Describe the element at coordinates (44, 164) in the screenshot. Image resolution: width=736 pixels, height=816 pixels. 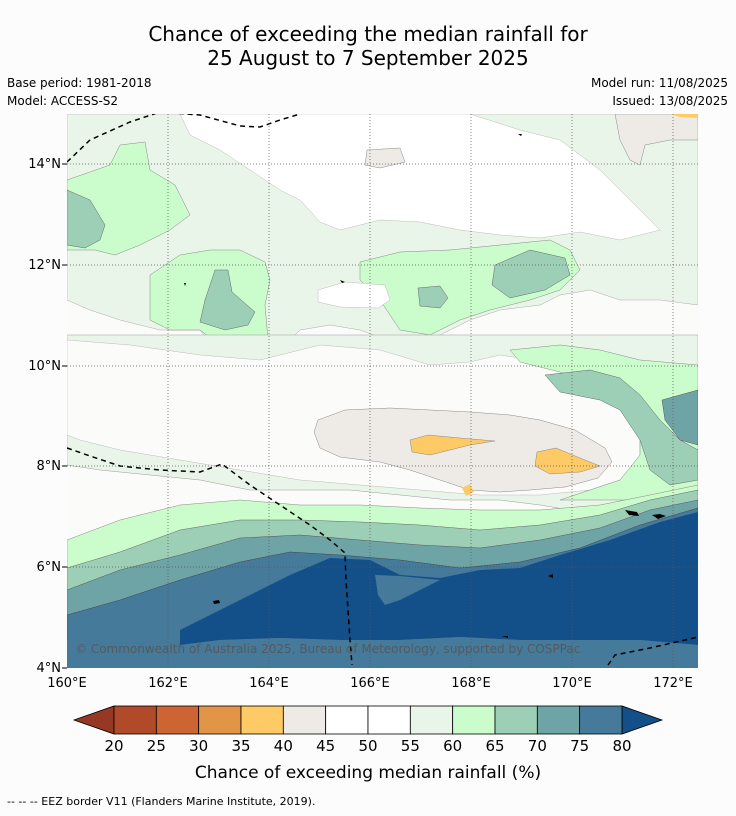
I see `lat-label: 14°N` at that location.